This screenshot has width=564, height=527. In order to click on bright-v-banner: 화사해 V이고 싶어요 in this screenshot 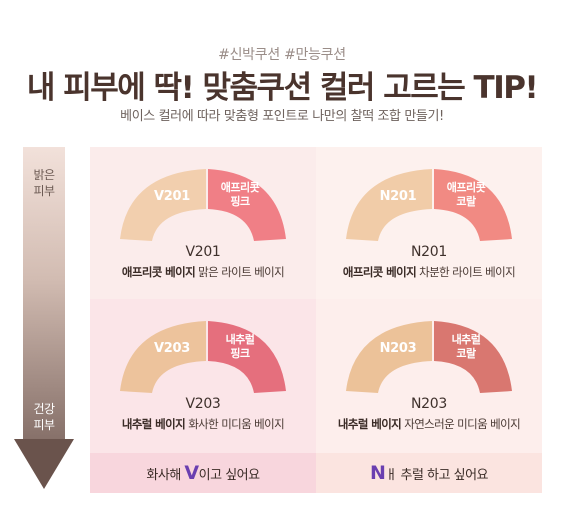, I will do `click(203, 473)`.